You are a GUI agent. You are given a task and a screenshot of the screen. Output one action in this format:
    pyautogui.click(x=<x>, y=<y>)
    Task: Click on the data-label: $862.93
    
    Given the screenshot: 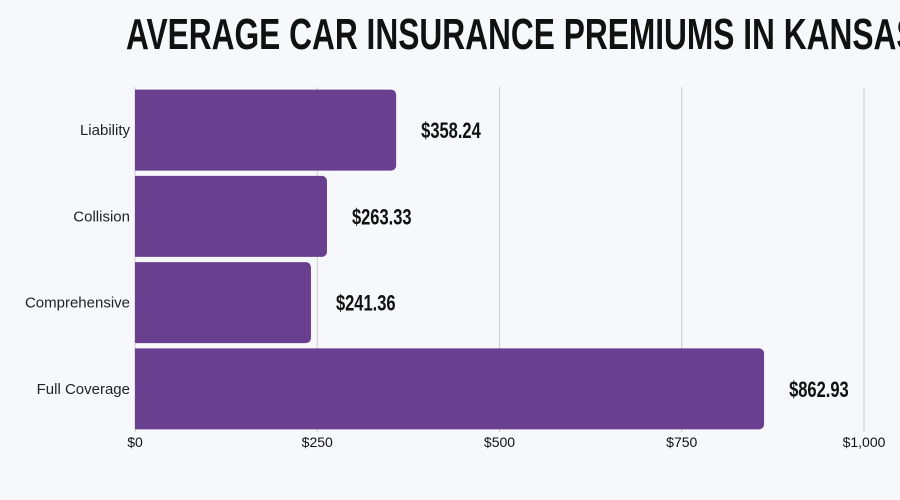 What is the action you would take?
    pyautogui.click(x=819, y=390)
    